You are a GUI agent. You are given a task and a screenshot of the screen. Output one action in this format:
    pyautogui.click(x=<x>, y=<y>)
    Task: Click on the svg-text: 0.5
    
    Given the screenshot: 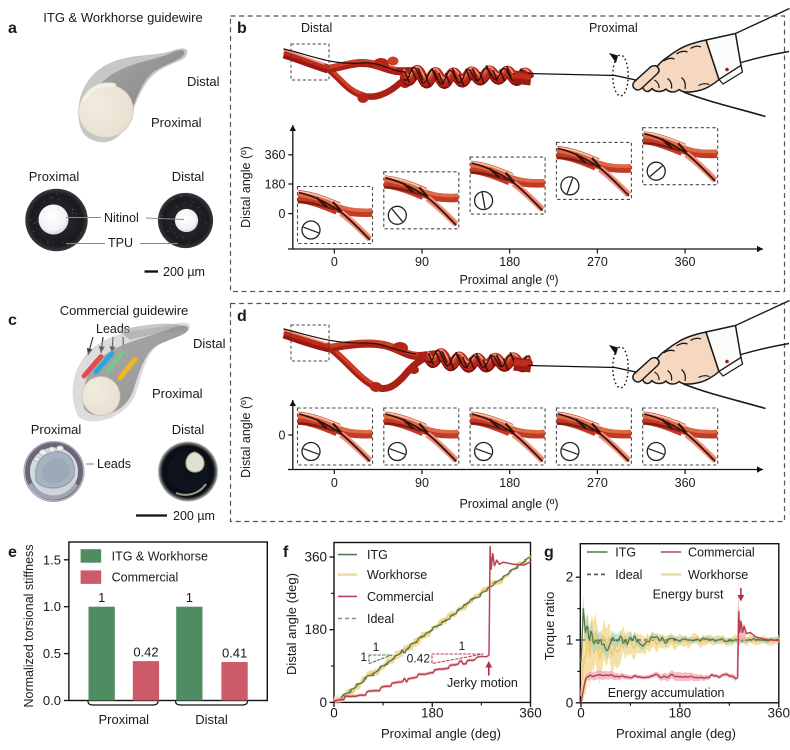 What is the action you would take?
    pyautogui.click(x=52, y=653)
    